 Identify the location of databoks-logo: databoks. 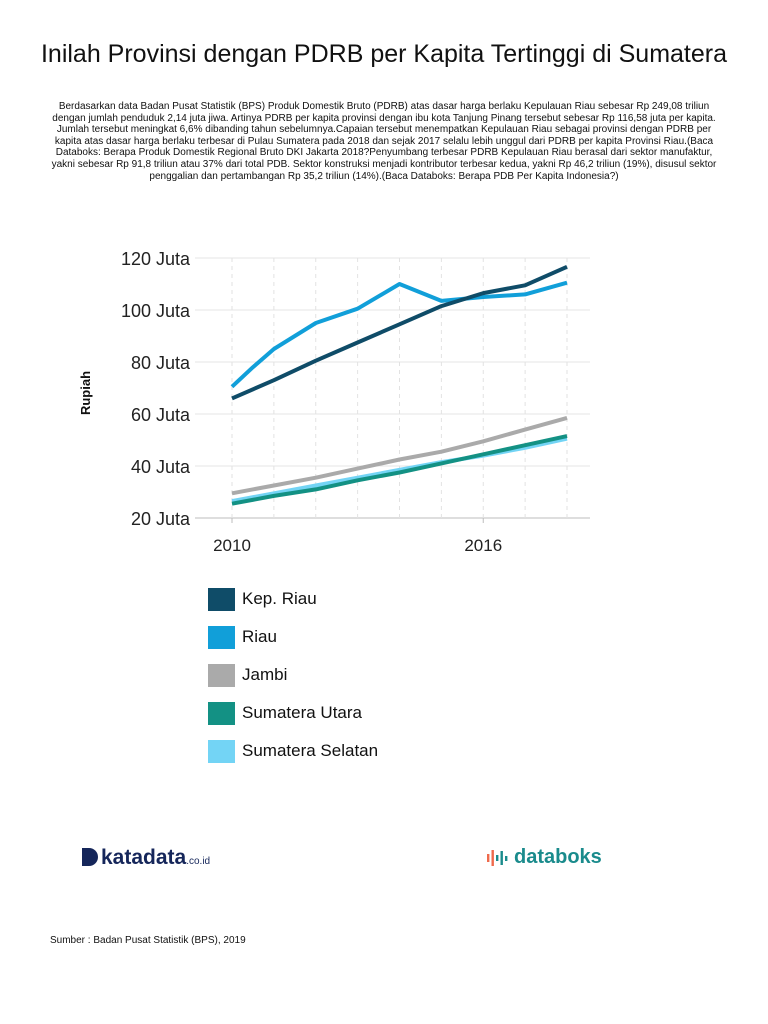
(544, 857).